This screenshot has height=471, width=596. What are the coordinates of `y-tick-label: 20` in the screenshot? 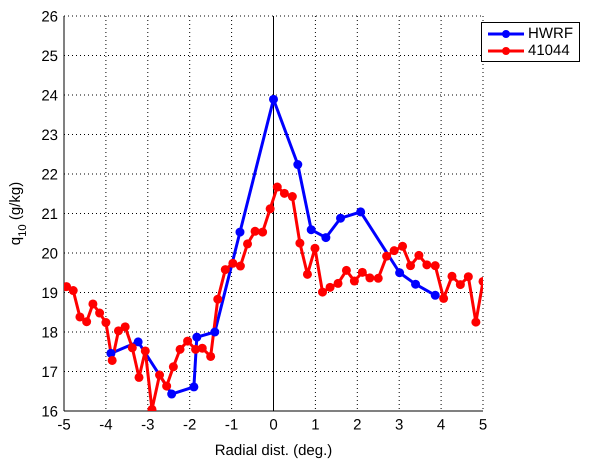 It's located at (49, 253).